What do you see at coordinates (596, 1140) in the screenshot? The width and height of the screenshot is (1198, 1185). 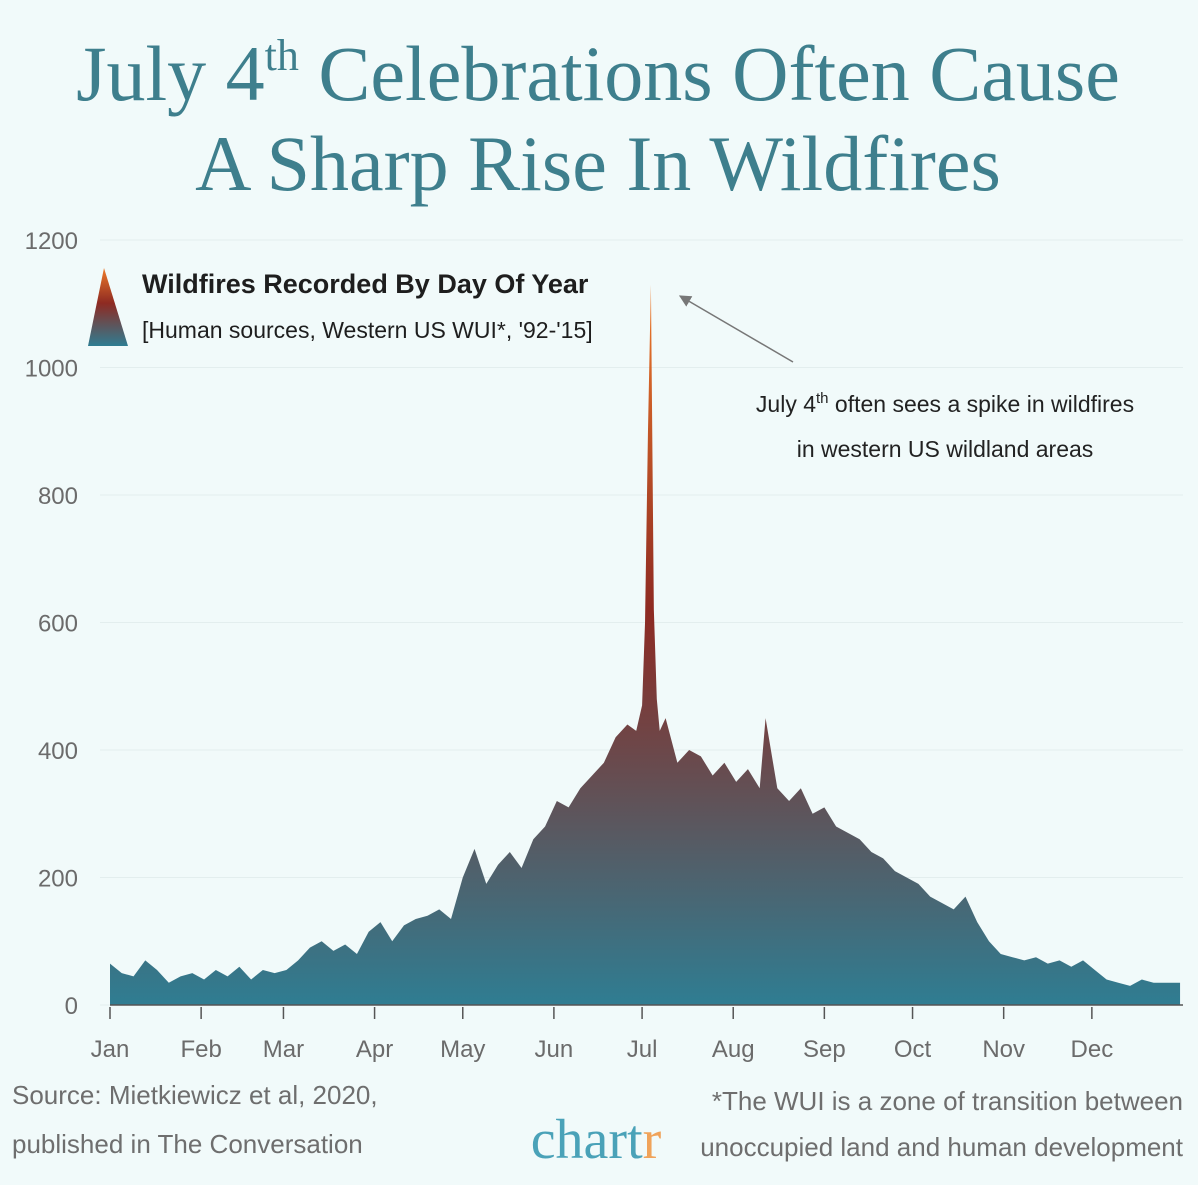 I see `brand-logo: chartr` at bounding box center [596, 1140].